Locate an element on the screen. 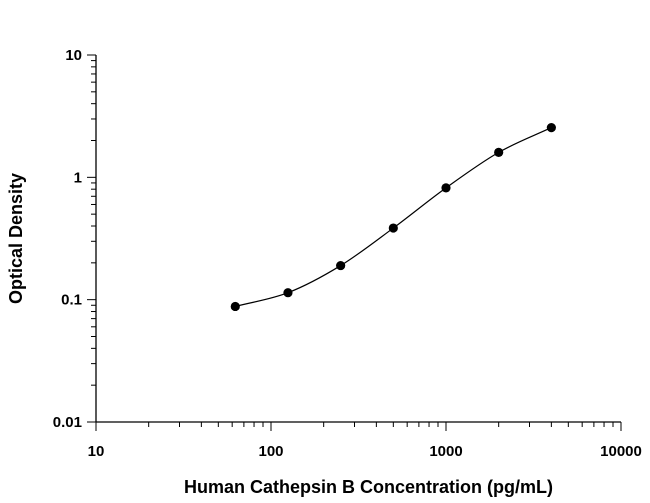  x-axis-ticks is located at coordinates (358, 426).